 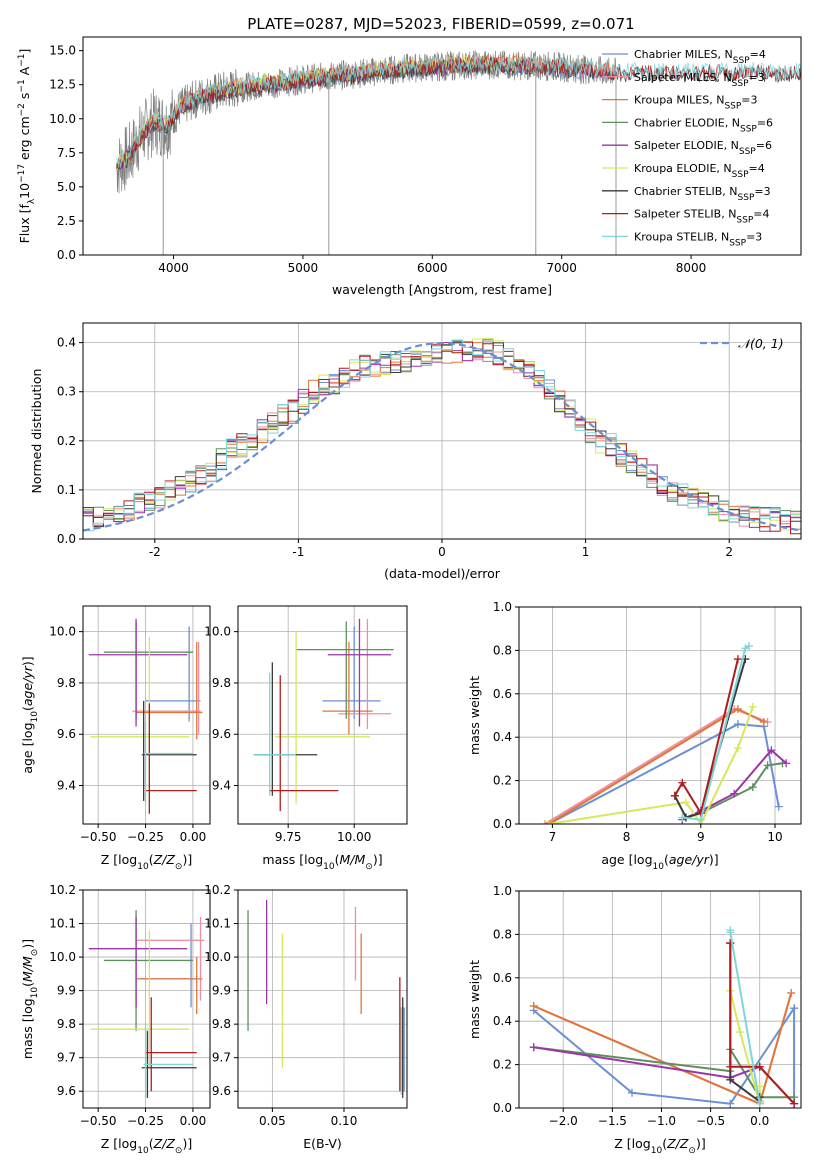 I want to click on x-tick-label: 0.0, so click(x=759, y=1121).